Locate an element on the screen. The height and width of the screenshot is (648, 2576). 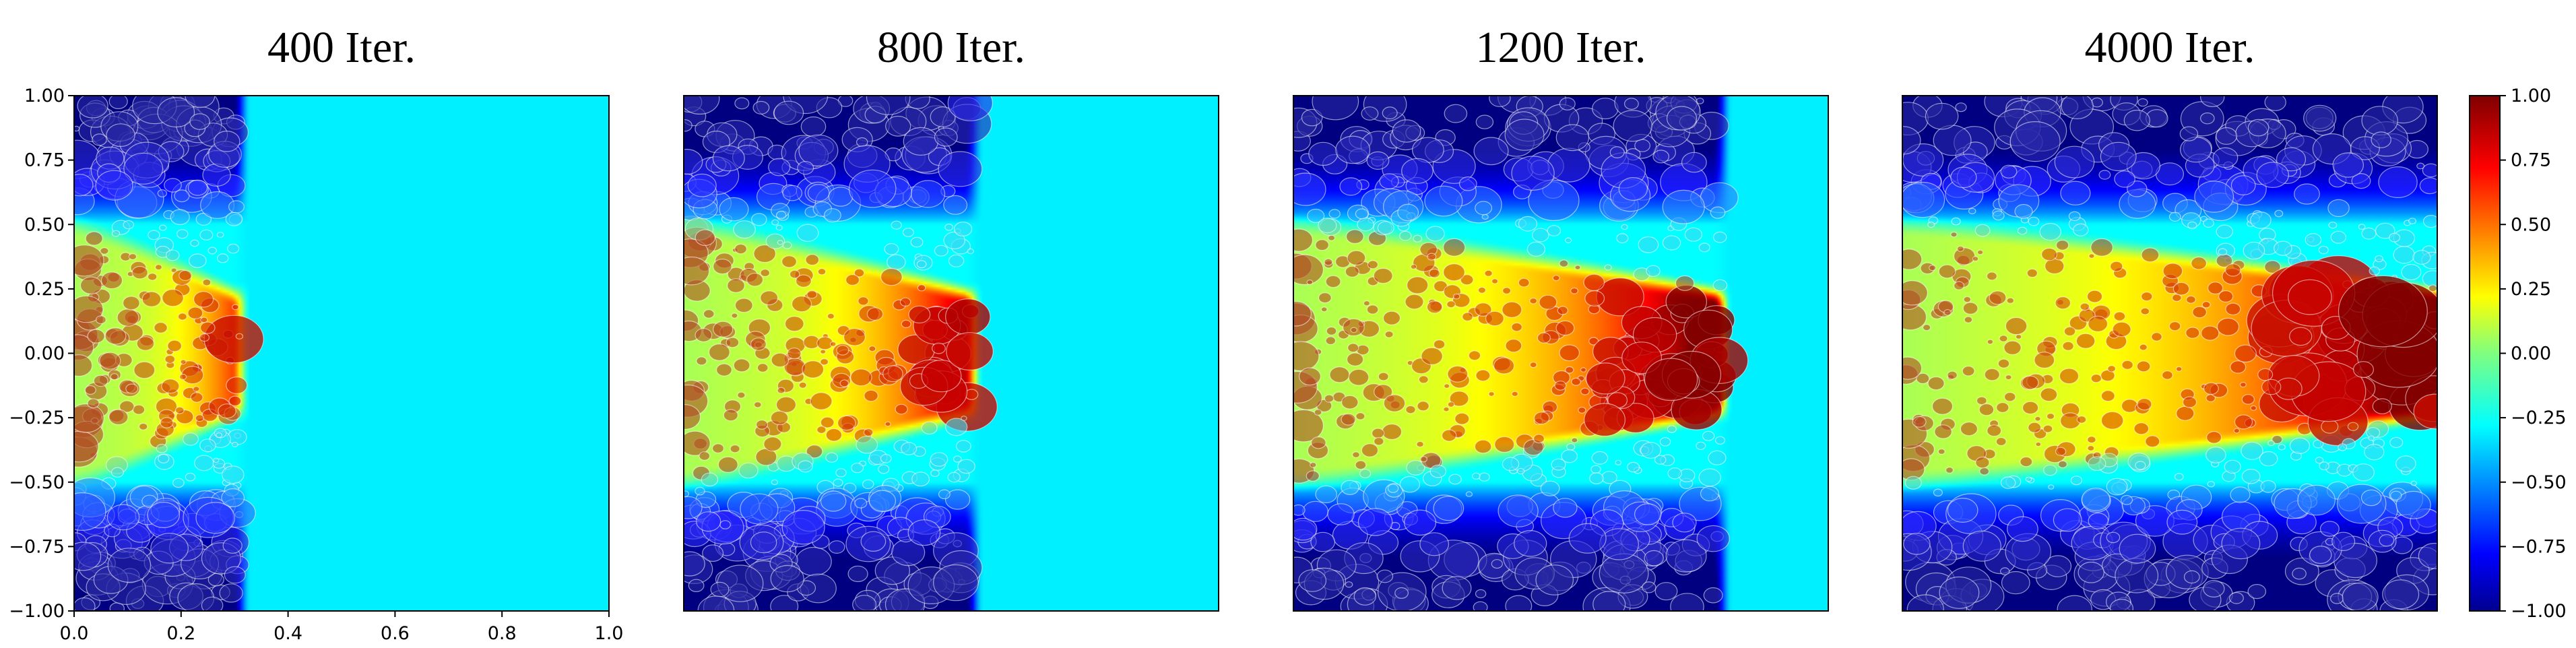
colorbar-ticks: 1.00 0.75 0.50 0.25 0.00 −0.25 −0.50 −0.75 −1.00 is located at coordinates (2533, 354).